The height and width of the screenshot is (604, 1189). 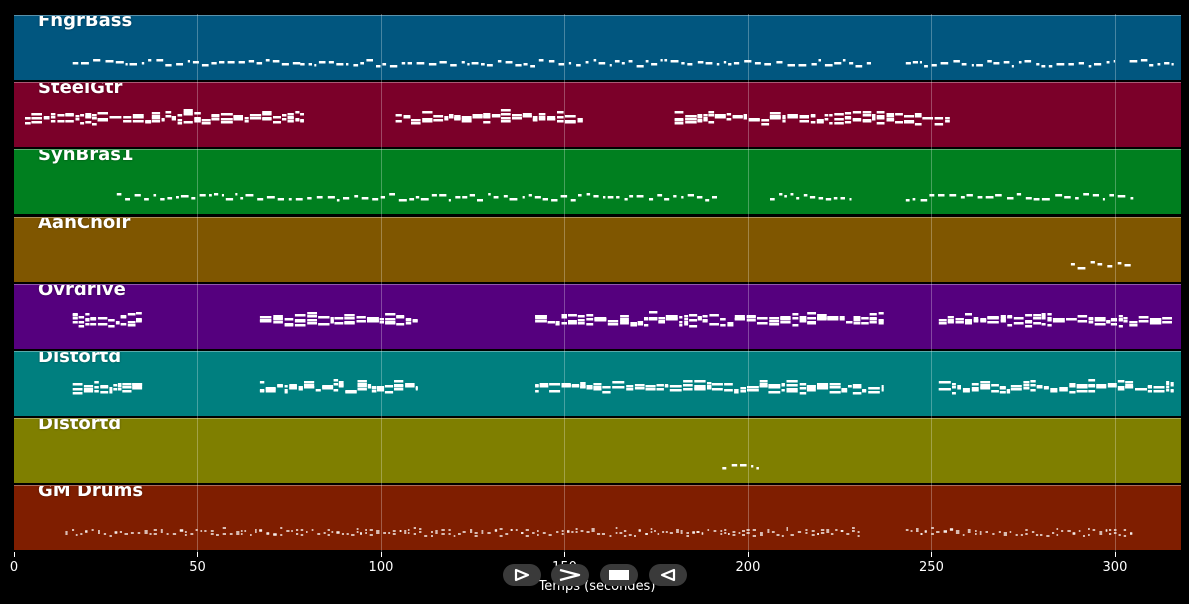 What do you see at coordinates (619, 575) in the screenshot?
I see `stop-button` at bounding box center [619, 575].